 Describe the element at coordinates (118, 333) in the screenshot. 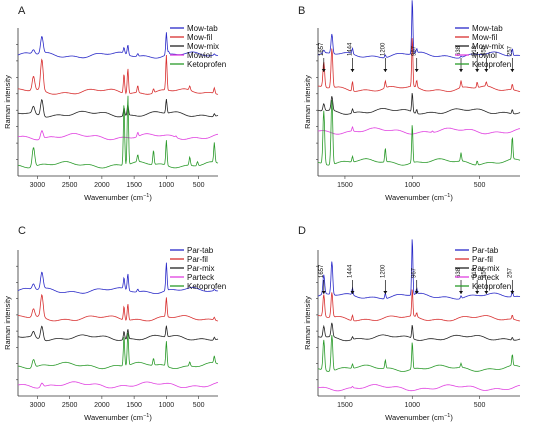

I see `spectrum-par-mix` at that location.